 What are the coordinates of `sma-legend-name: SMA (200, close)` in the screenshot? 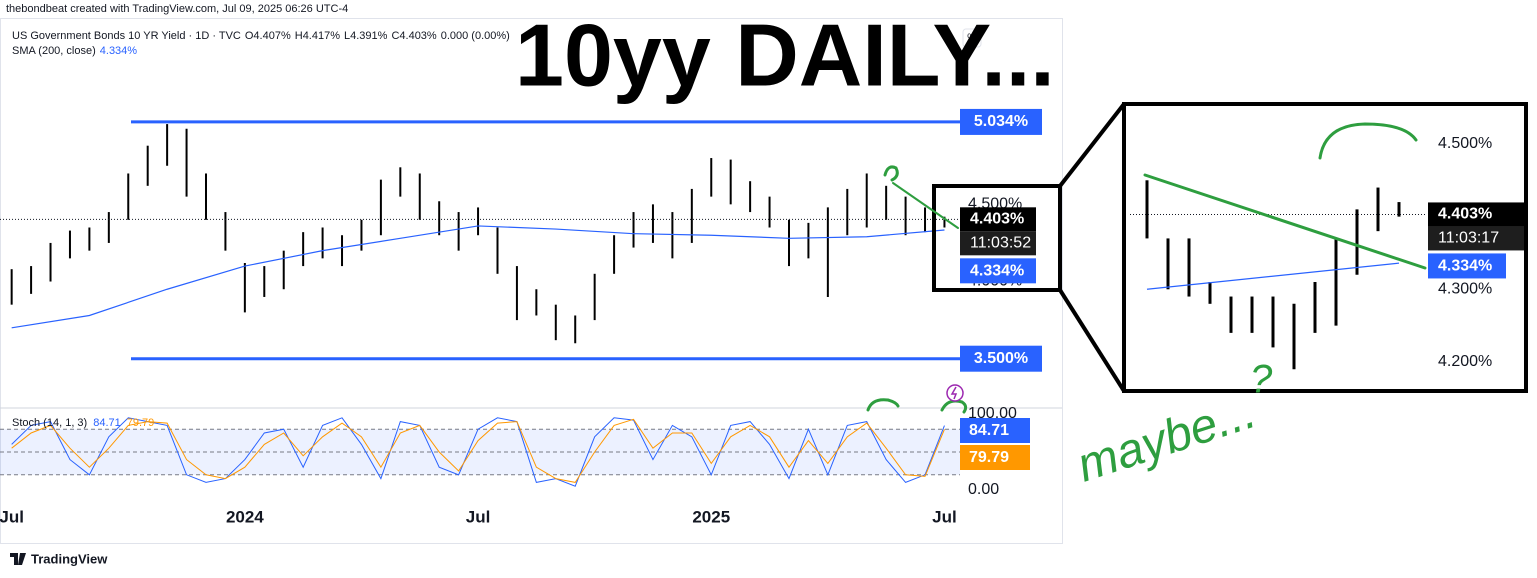 It's located at (54, 51).